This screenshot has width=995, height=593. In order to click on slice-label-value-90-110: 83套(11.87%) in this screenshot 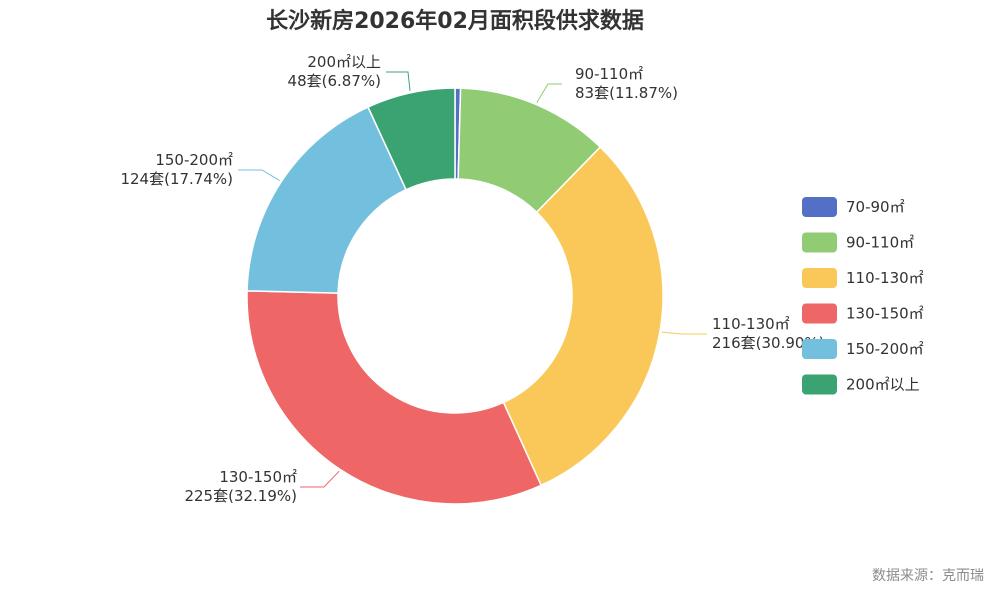, I will do `click(626, 93)`.